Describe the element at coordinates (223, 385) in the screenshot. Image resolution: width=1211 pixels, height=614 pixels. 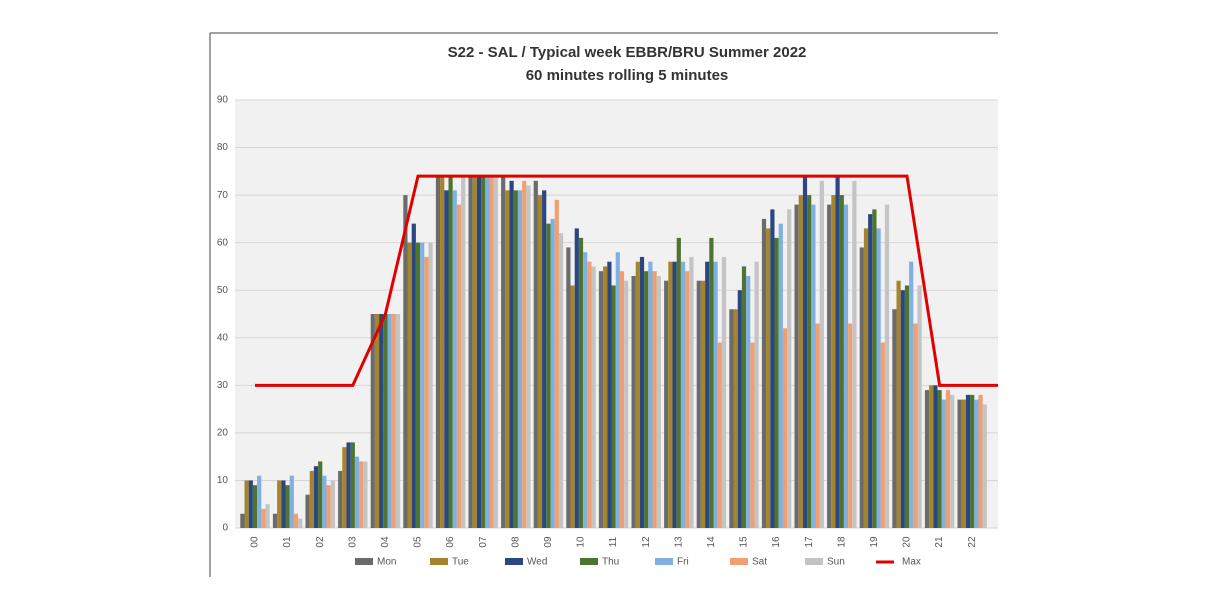
I see `y-tick-label: 30` at that location.